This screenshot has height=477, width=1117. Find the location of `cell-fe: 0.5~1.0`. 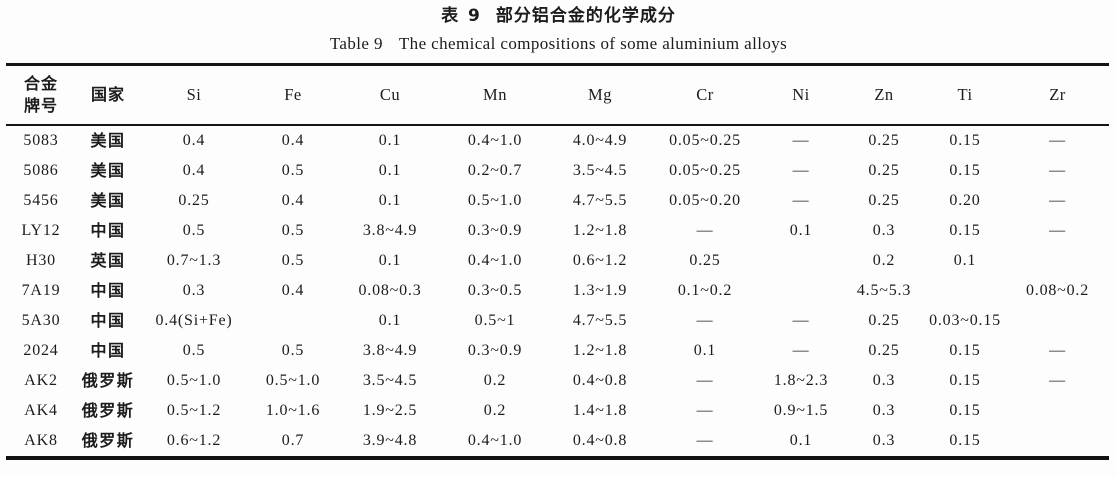

cell-fe: 0.5~1.0 is located at coordinates (293, 380).